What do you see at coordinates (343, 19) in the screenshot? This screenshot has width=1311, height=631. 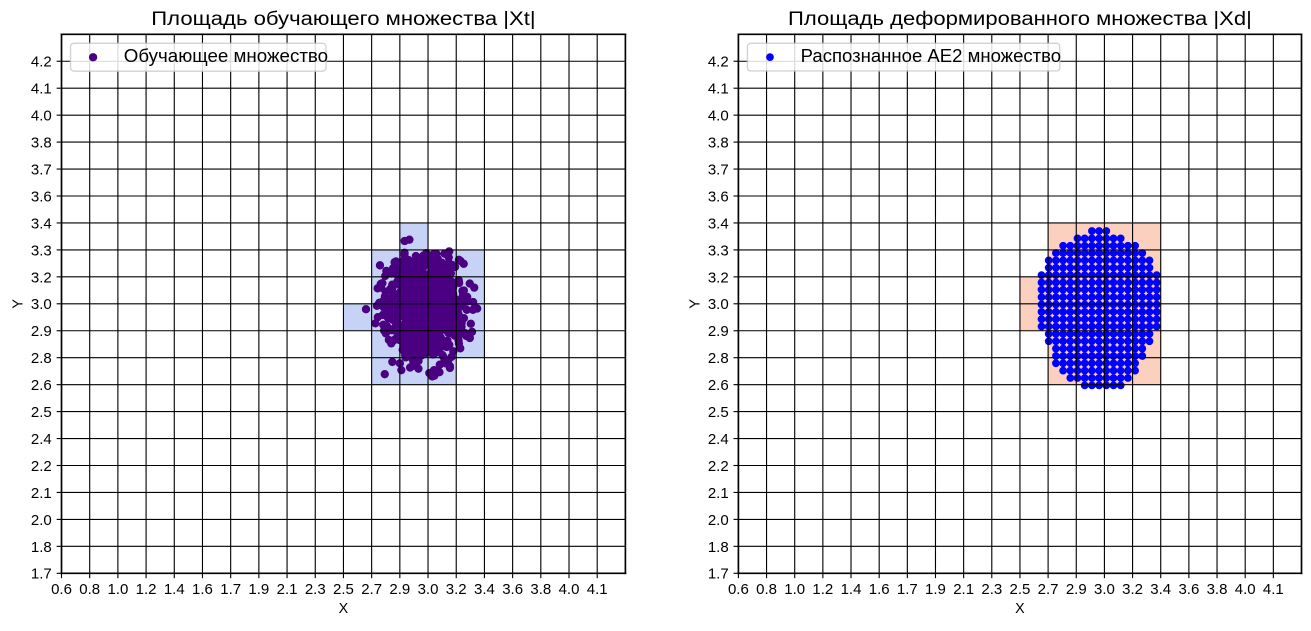 I see `svg-text:Площадь обучающего множества |: Площадь обучающего множества |Xt|` at bounding box center [343, 19].